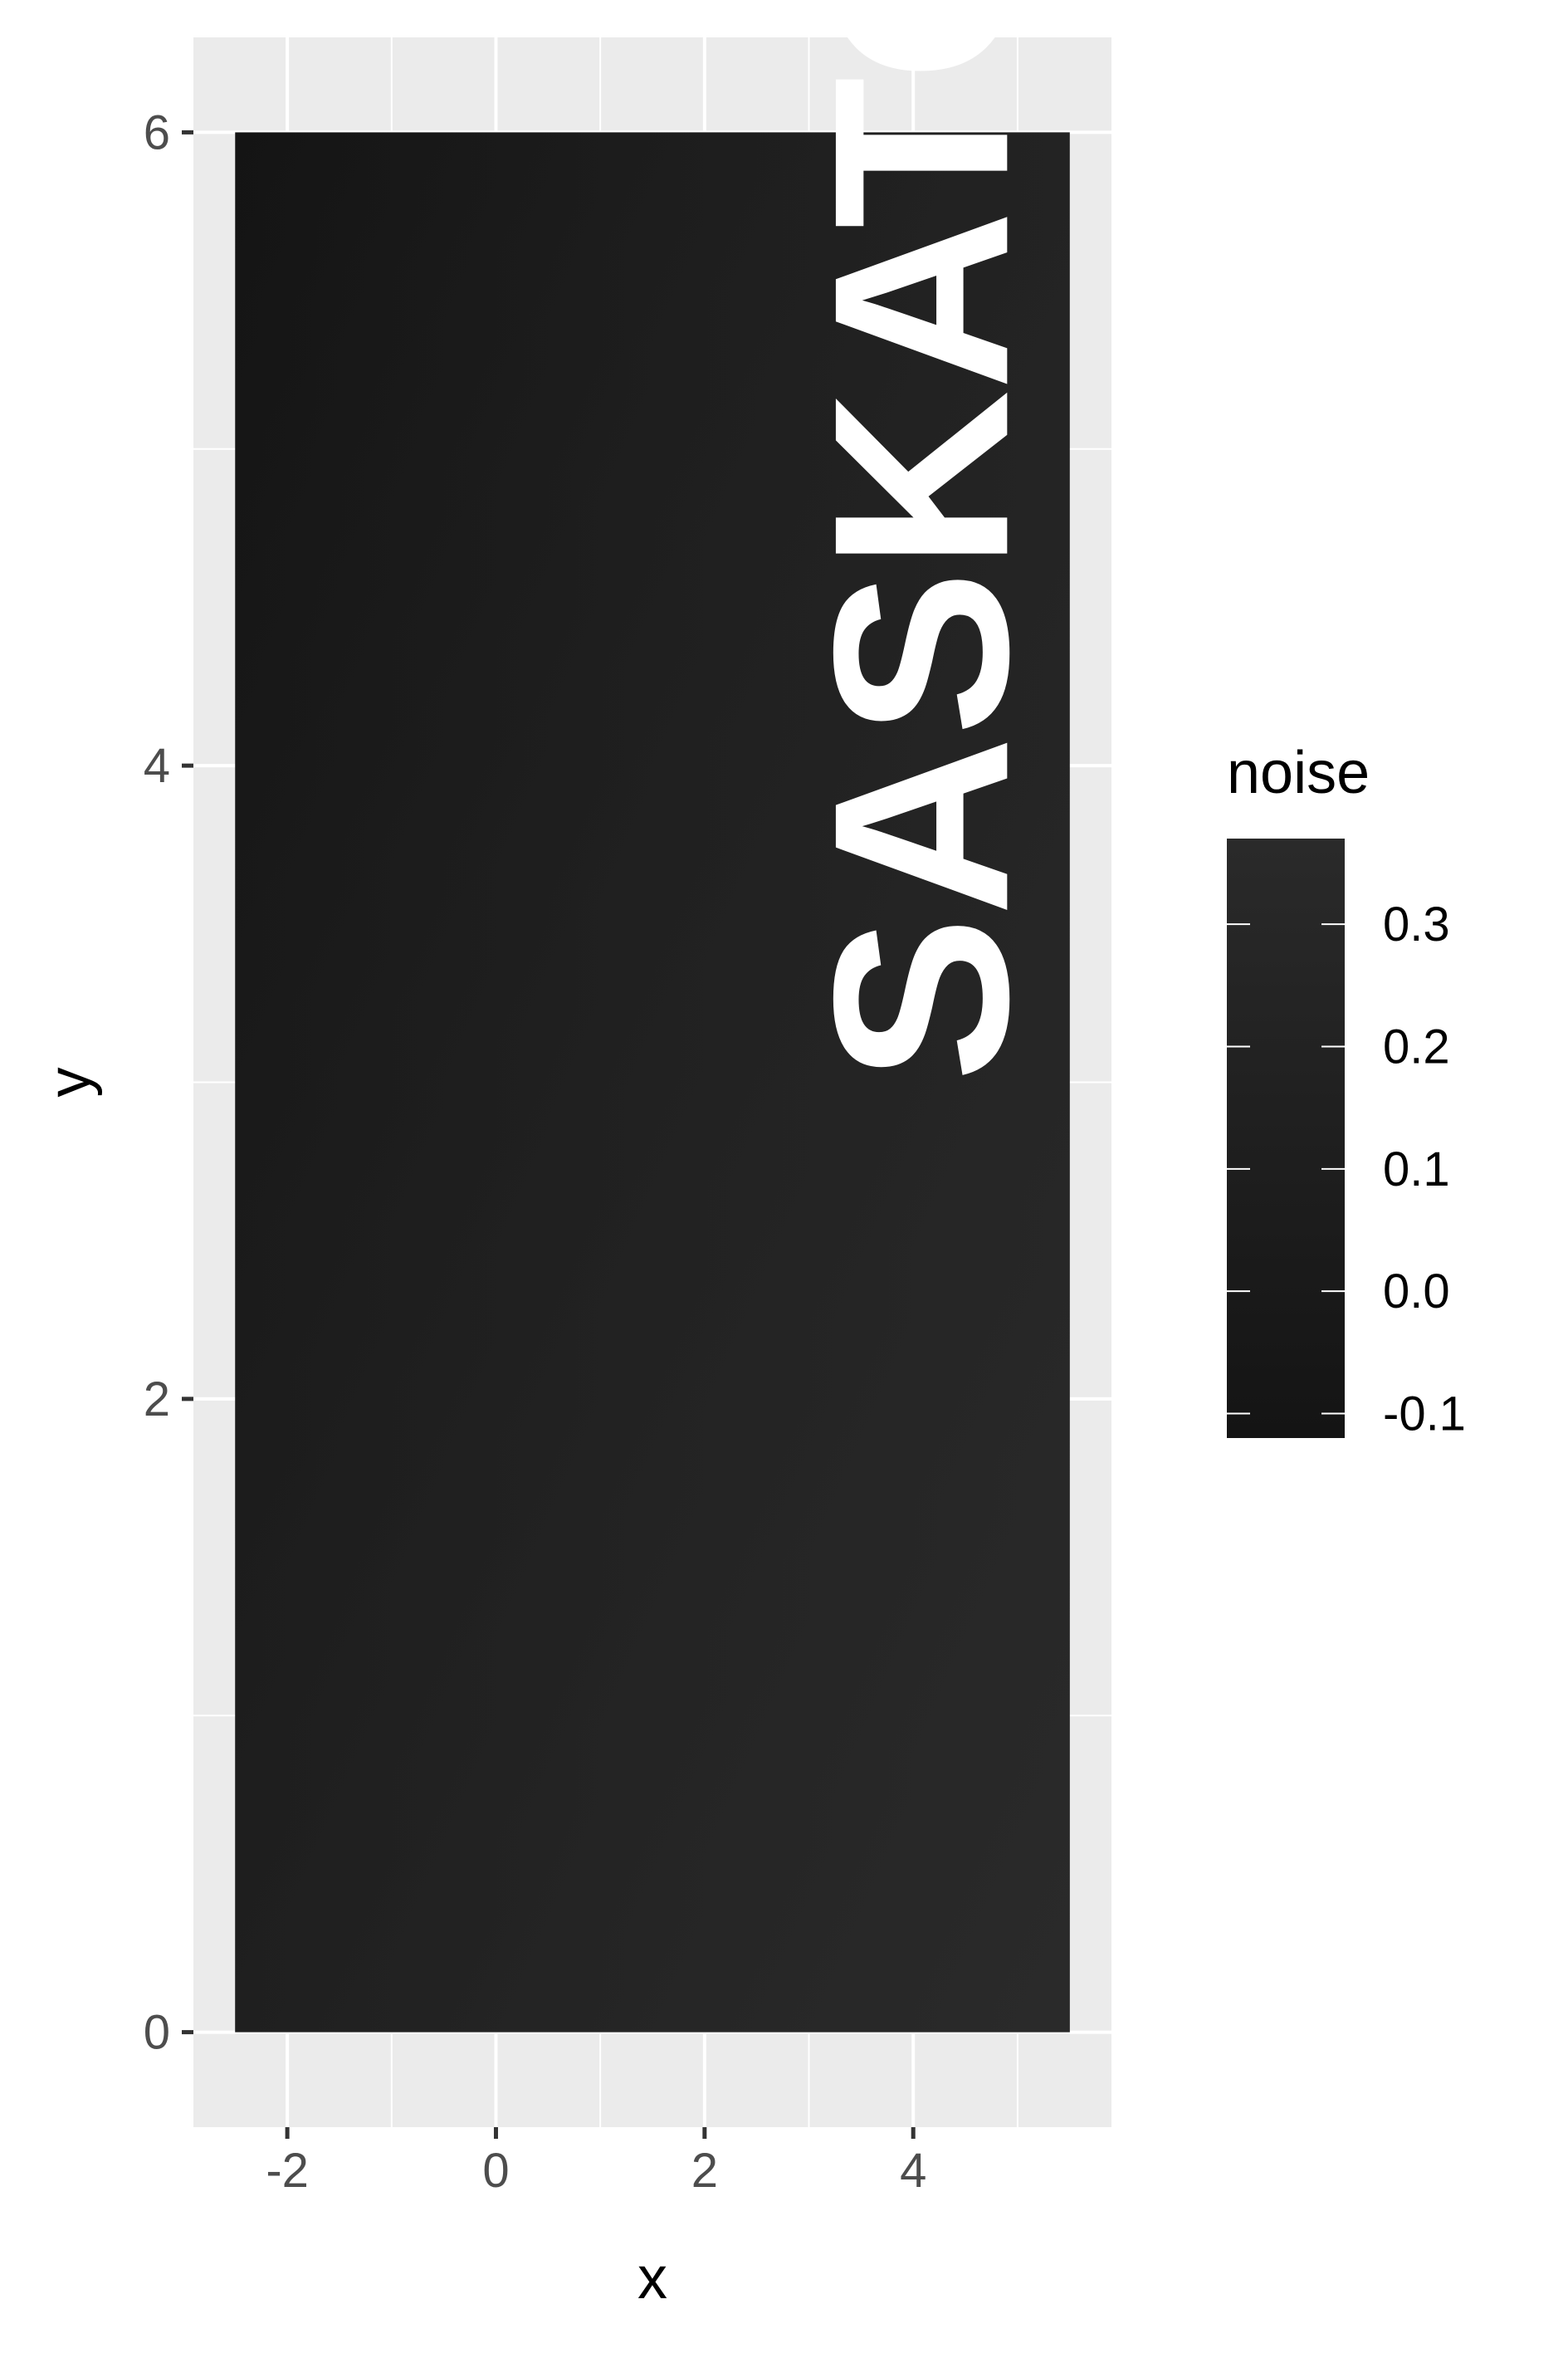 This screenshot has width=1568, height=2353. What do you see at coordinates (1286, 1138) in the screenshot?
I see `legend-colorbar` at bounding box center [1286, 1138].